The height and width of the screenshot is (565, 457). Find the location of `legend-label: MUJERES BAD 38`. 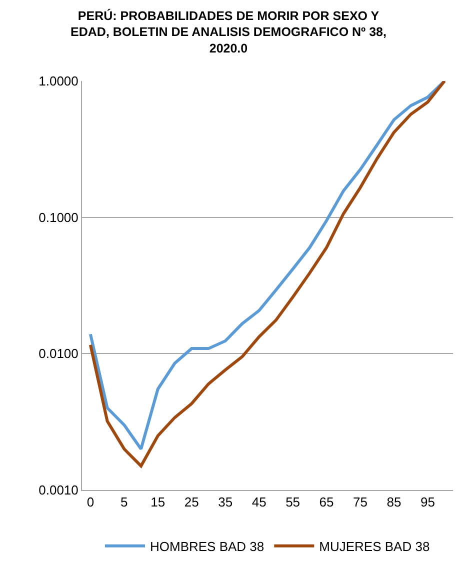

legend-label: MUJERES BAD 38 is located at coordinates (374, 546).